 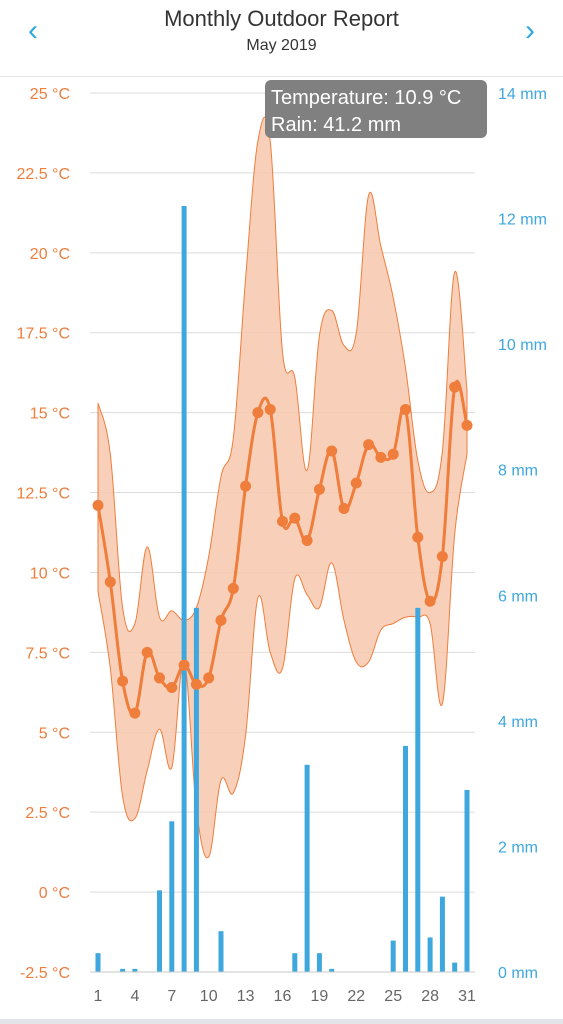 I want to click on x-axis-tick-label: 16, so click(x=283, y=996).